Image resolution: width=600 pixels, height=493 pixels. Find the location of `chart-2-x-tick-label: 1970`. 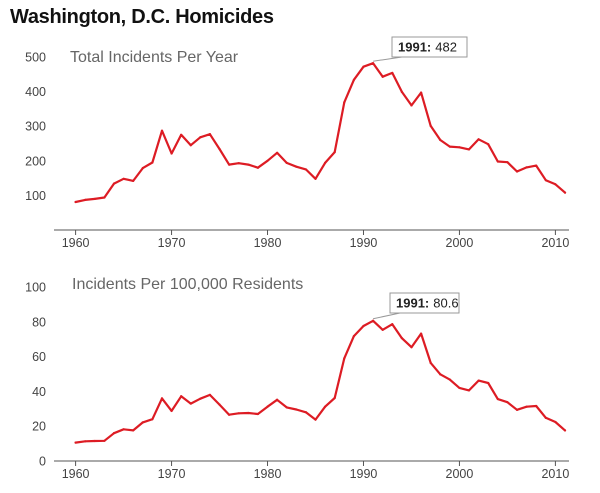

chart-2-x-tick-label: 1970 is located at coordinates (172, 474).